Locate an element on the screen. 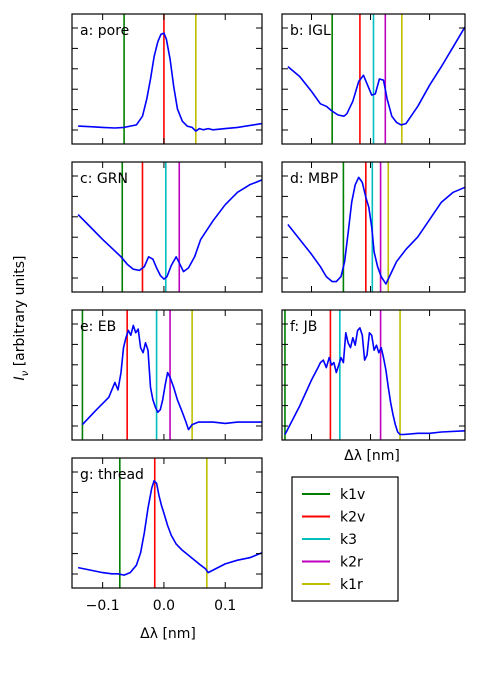 This screenshot has width=480, height=674. legend-label-k3: k3 is located at coordinates (348, 540).